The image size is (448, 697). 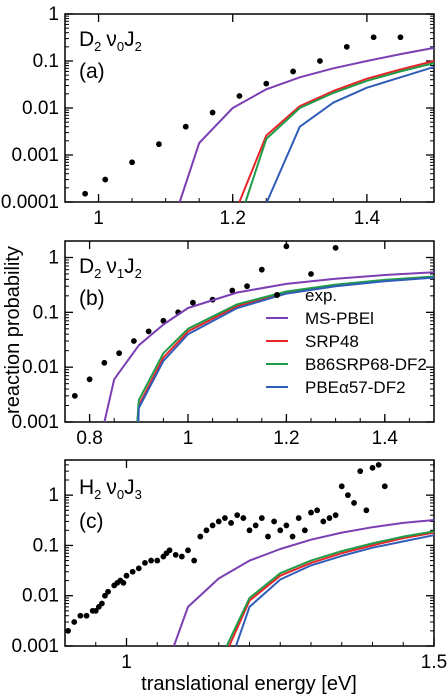 I want to click on legend-srp48-label: SRP48, so click(x=332, y=341).